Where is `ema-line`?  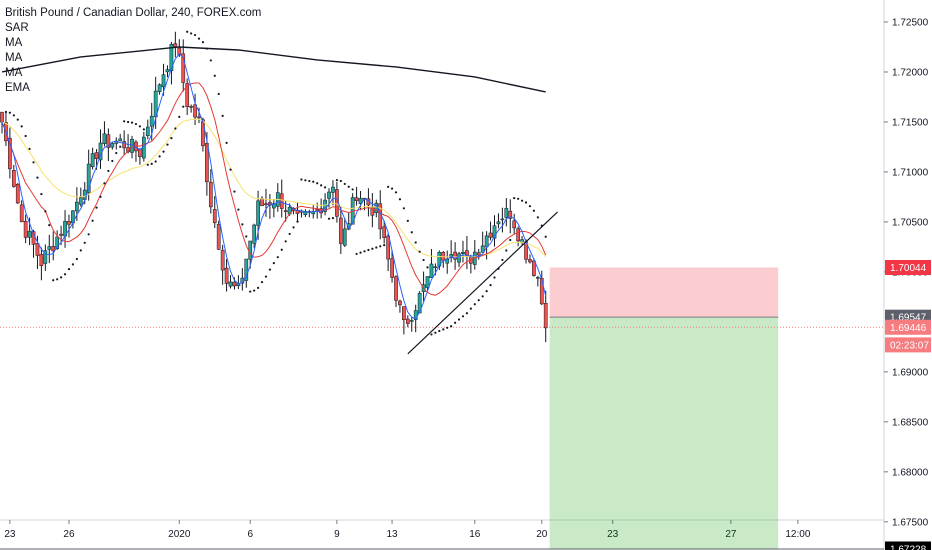 ema-line is located at coordinates (274, 188).